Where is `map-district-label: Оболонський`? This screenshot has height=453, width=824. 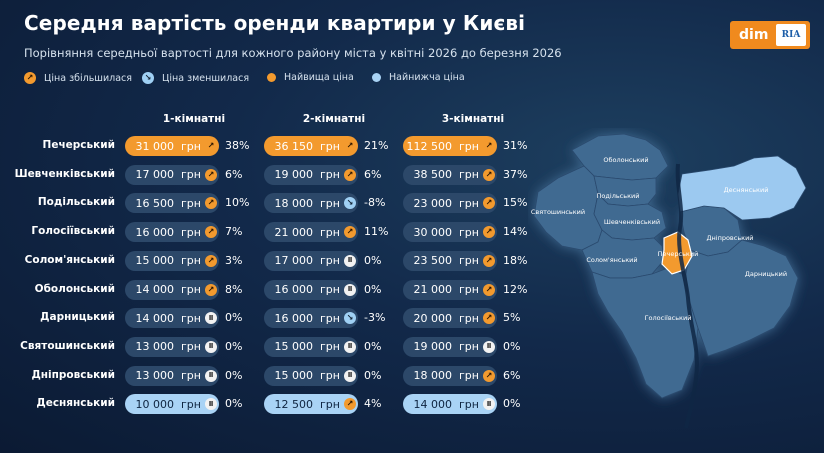 map-district-label: Оболонський is located at coordinates (625, 160).